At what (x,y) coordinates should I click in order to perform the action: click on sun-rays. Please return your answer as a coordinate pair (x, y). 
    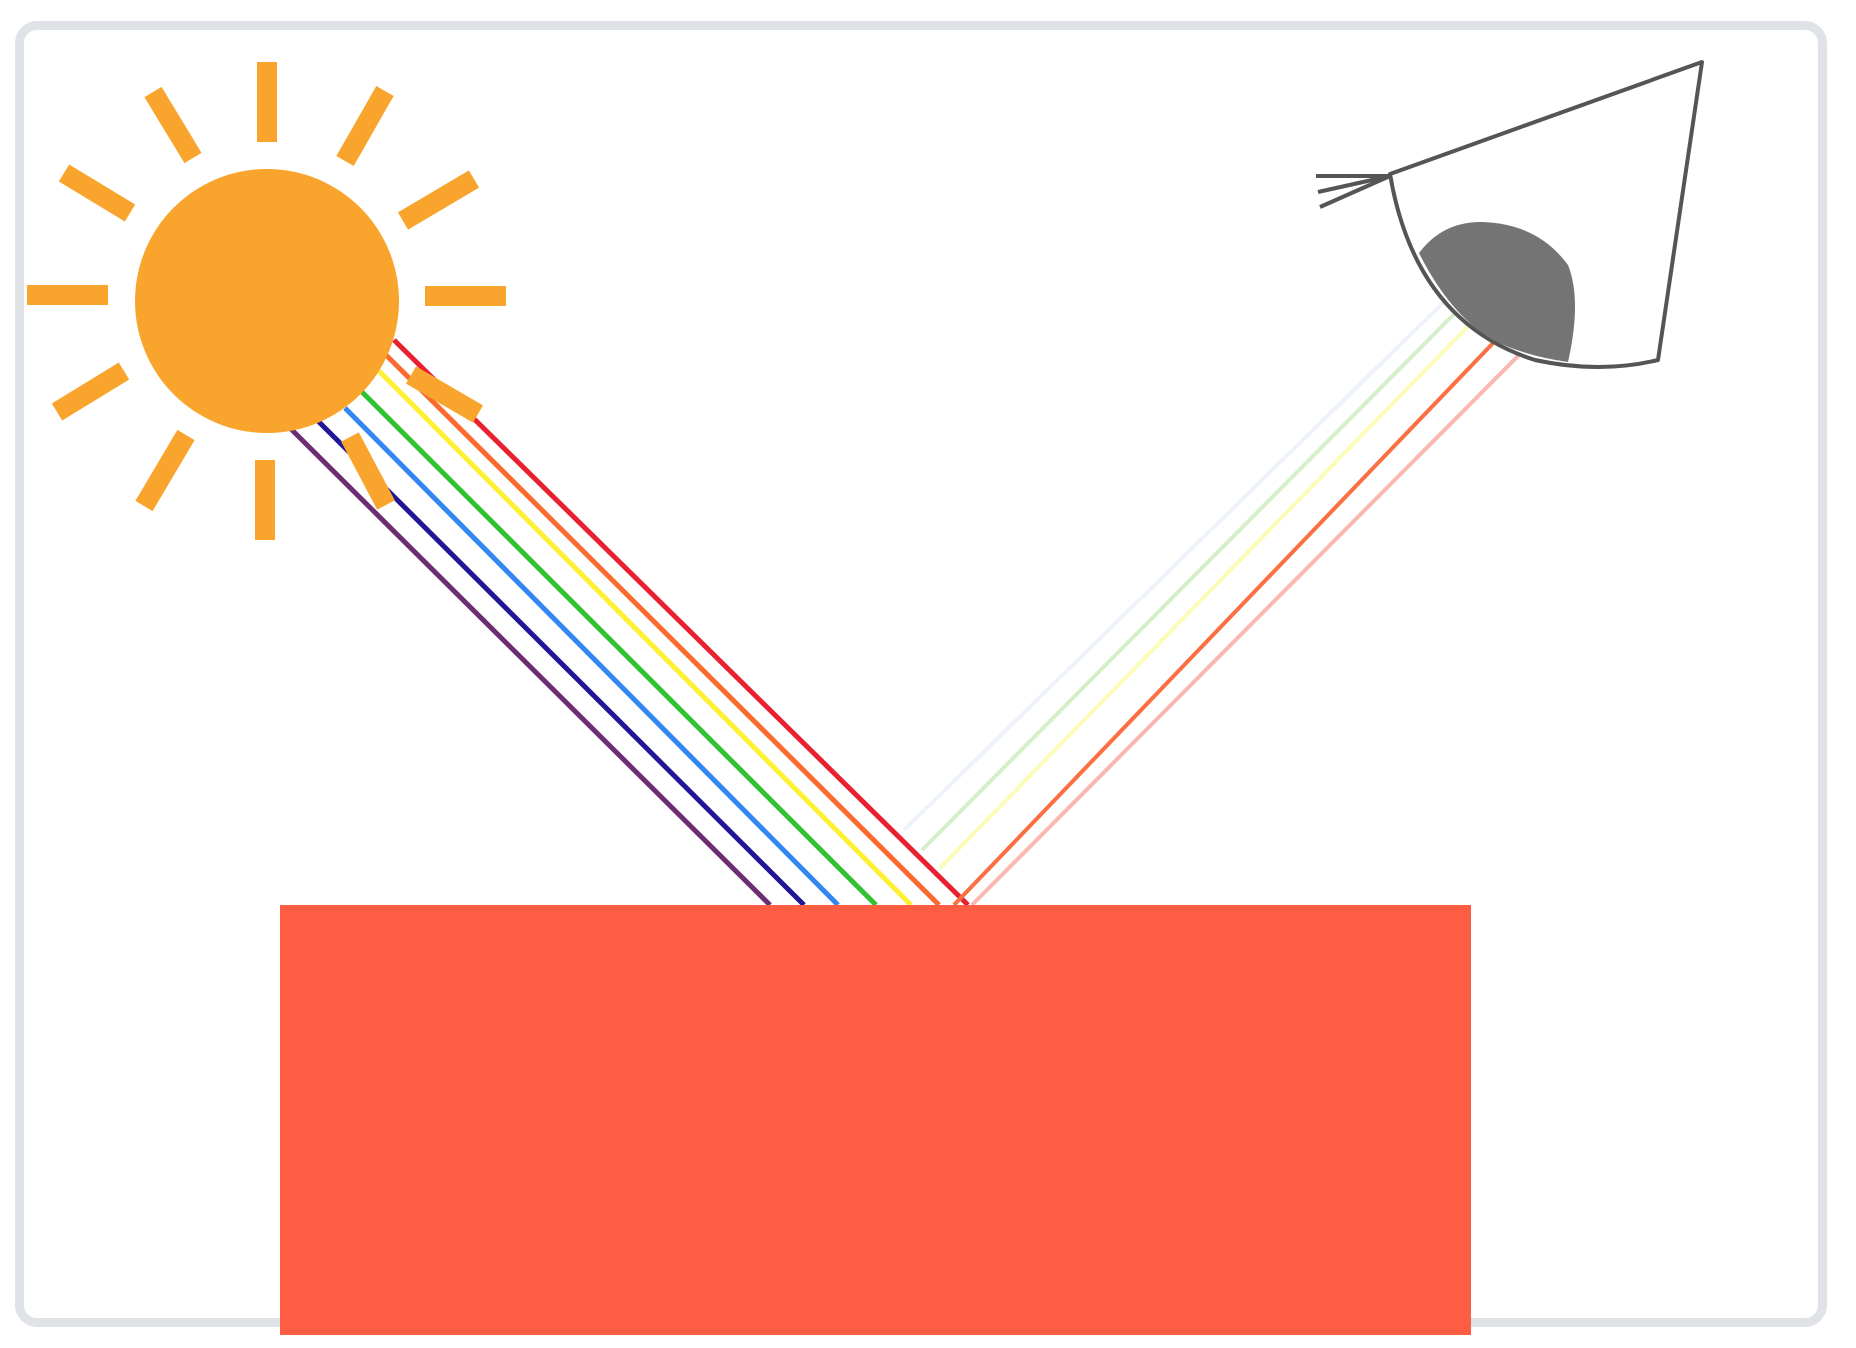
    Looking at the image, I should click on (266, 301).